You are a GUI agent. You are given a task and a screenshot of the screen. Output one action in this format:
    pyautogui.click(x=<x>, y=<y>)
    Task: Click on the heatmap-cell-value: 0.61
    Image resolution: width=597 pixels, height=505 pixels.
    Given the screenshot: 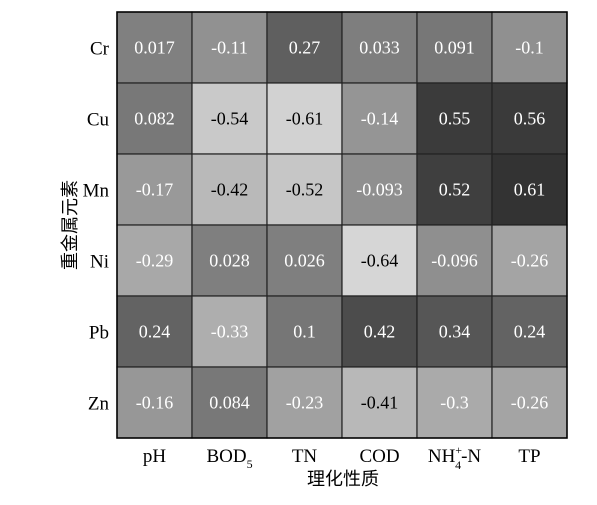 What is the action you would take?
    pyautogui.click(x=530, y=190)
    